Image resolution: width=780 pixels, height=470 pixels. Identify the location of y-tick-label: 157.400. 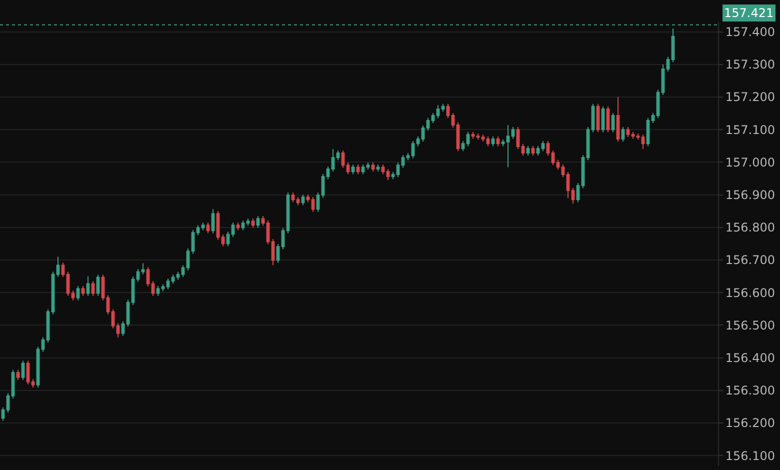
(750, 31).